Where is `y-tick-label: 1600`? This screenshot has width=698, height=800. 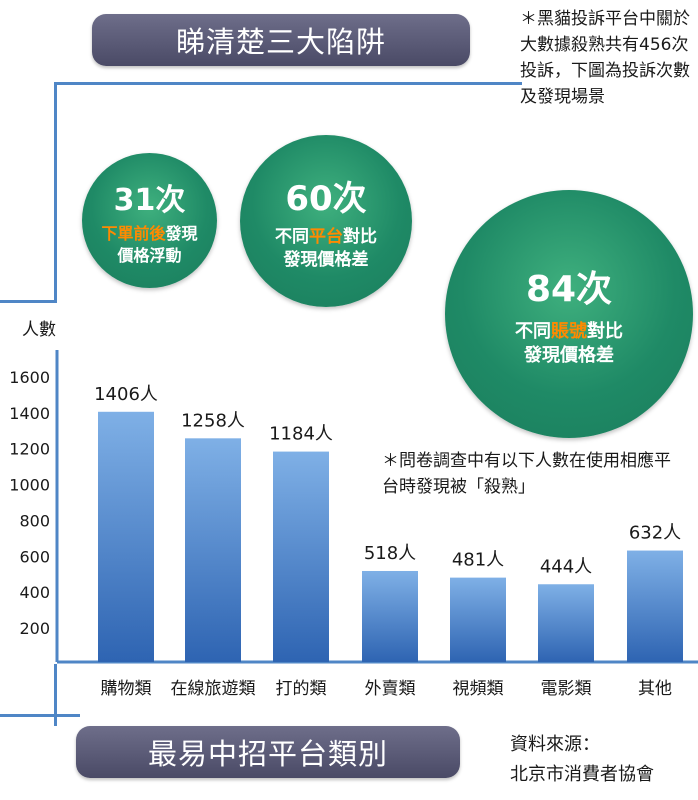
y-tick-label: 1600 is located at coordinates (29, 377).